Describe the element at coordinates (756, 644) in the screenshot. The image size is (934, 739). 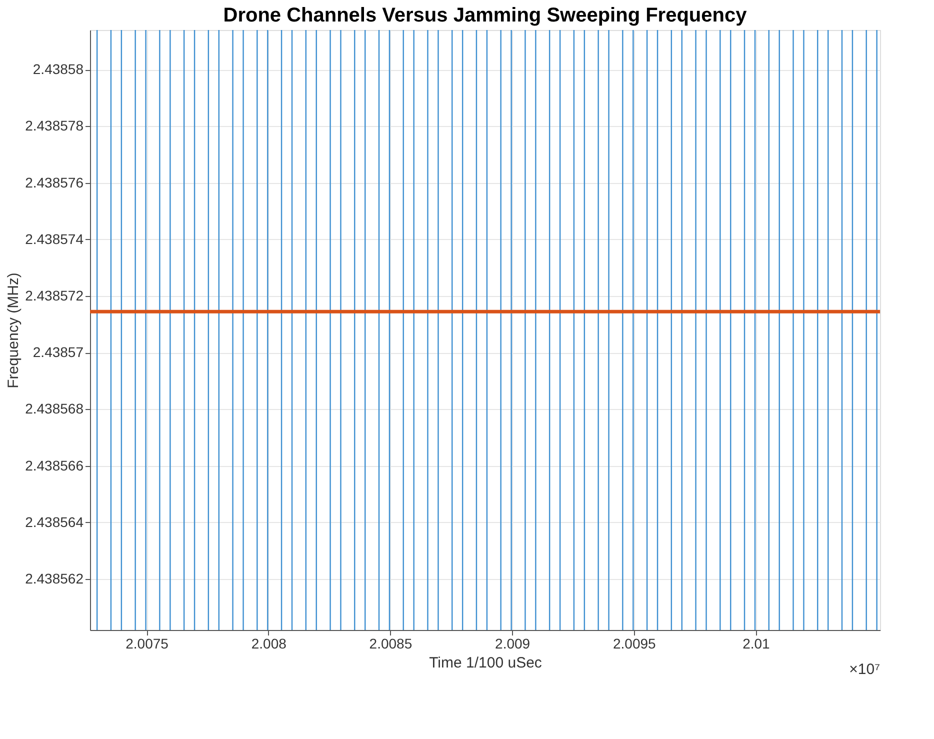
I see `x-tick-label: 2.01` at that location.